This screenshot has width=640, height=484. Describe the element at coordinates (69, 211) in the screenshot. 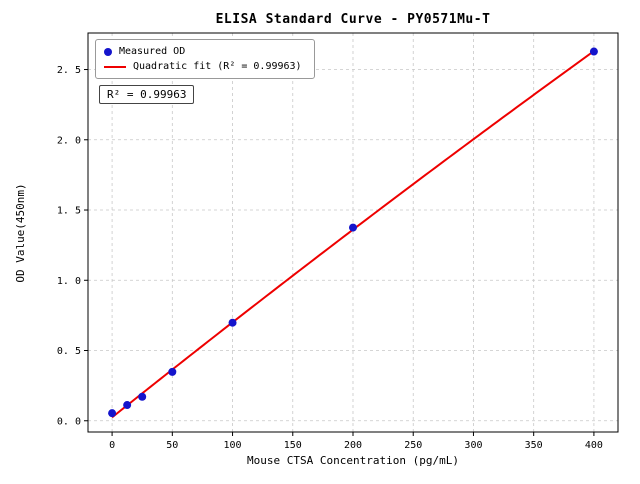

I see `y-tick-label: 1. 5` at that location.